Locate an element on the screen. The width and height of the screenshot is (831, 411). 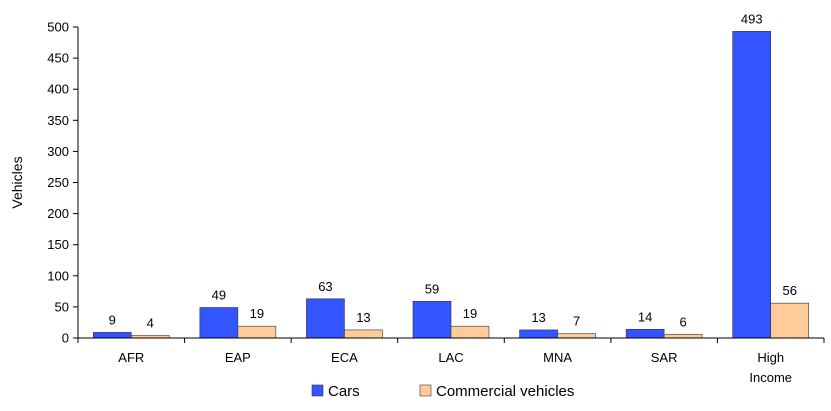
legend: Cars Commercial vehicles is located at coordinates (442, 391).